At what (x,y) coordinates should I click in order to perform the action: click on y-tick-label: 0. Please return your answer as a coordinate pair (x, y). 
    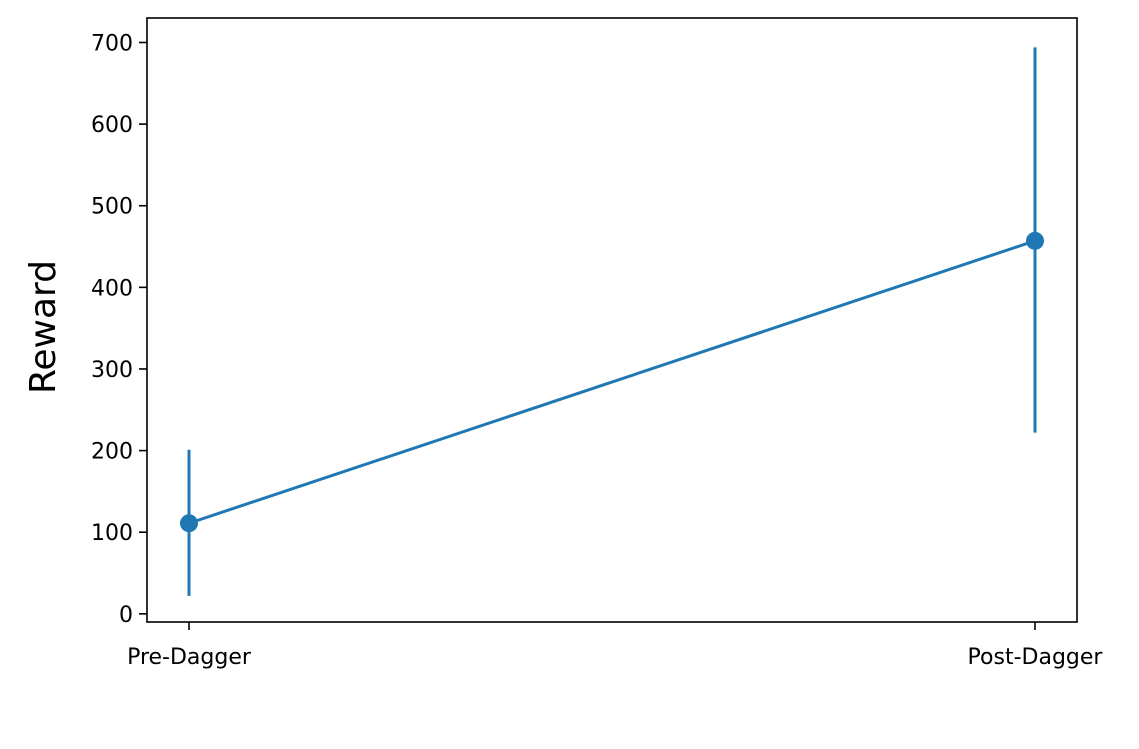
    Looking at the image, I should click on (126, 615).